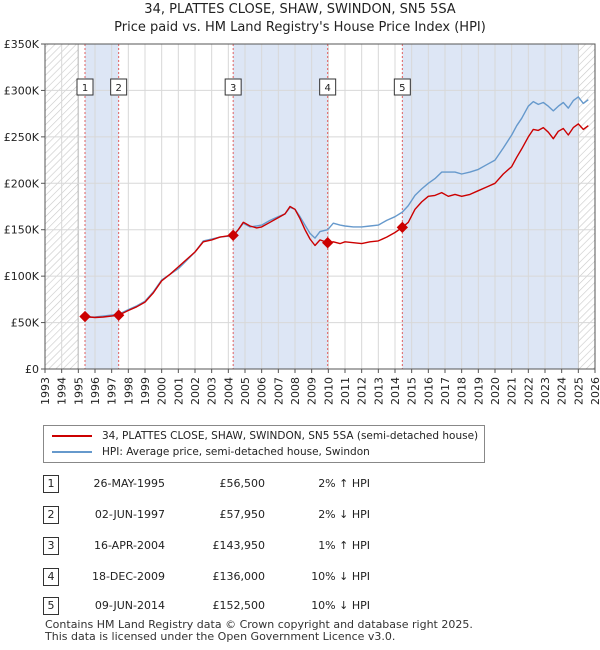  I want to click on x-tick-label: 1999, so click(145, 391).